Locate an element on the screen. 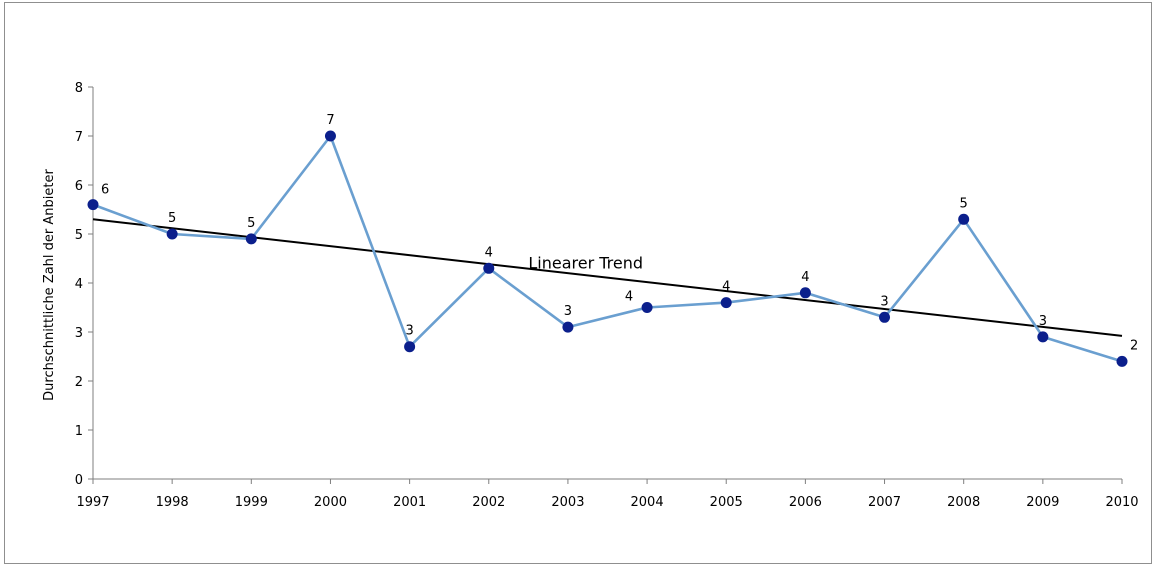  y-tick-label: 8 is located at coordinates (79, 88).